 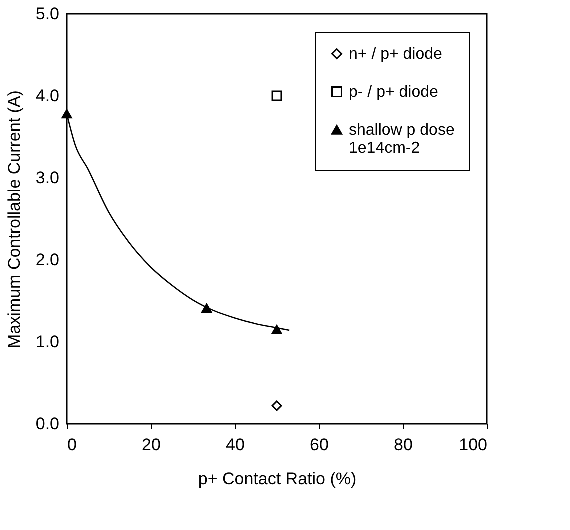 I want to click on y-tick-label: 1.0, so click(x=48, y=342).